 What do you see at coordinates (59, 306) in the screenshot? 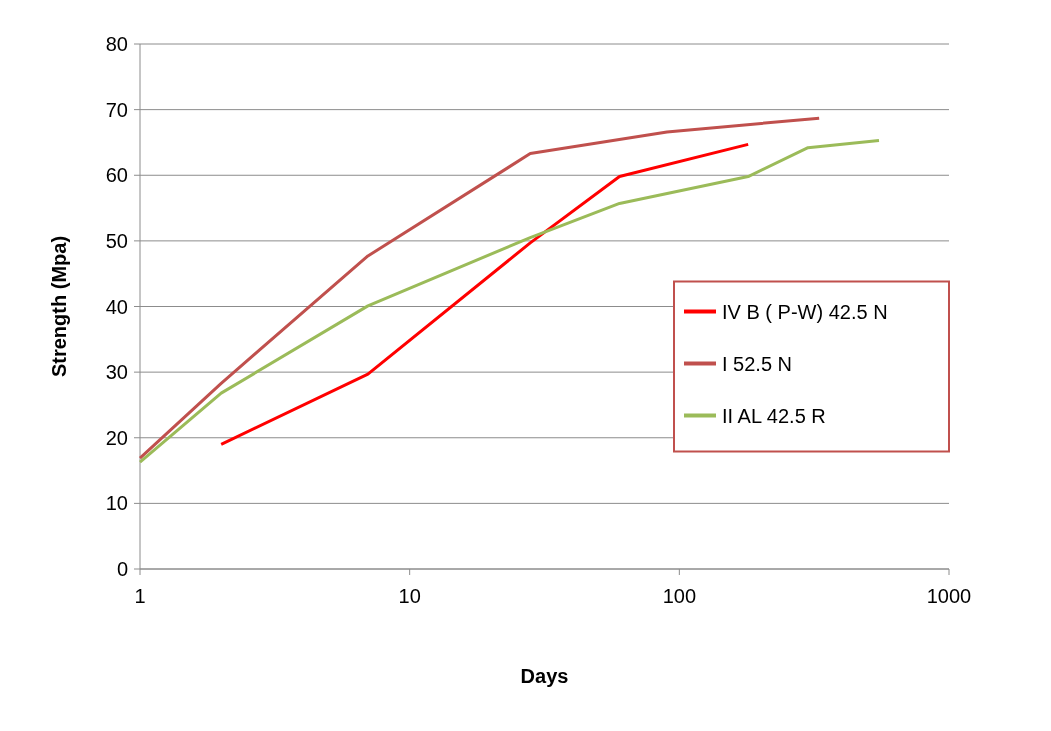
I see `y-axis-title: Strength (Mpa)` at bounding box center [59, 306].